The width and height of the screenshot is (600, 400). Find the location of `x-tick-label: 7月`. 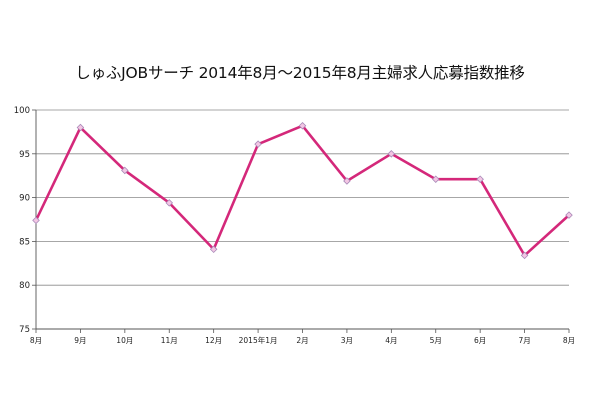

x-tick-label: 7月 is located at coordinates (524, 340).